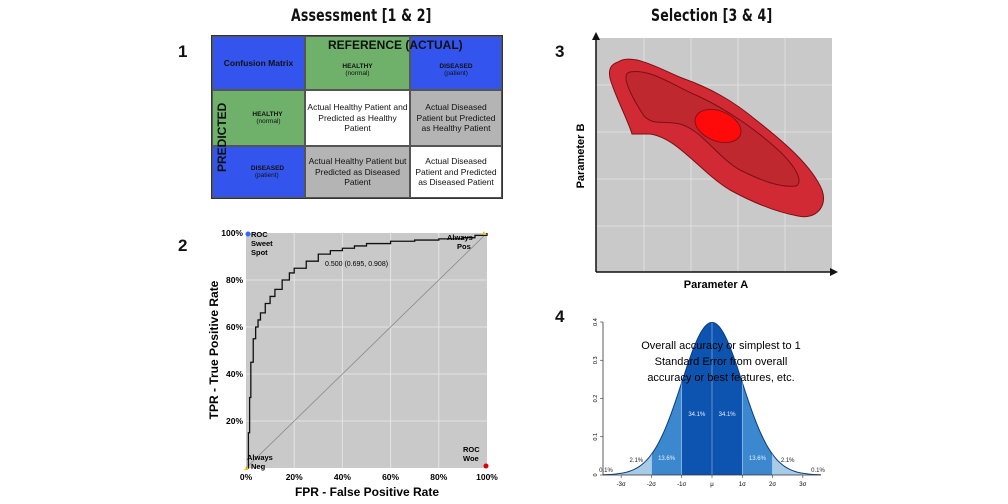 The image size is (1008, 504). Describe the element at coordinates (246, 468) in the screenshot. I see `always-neg-marker` at that location.